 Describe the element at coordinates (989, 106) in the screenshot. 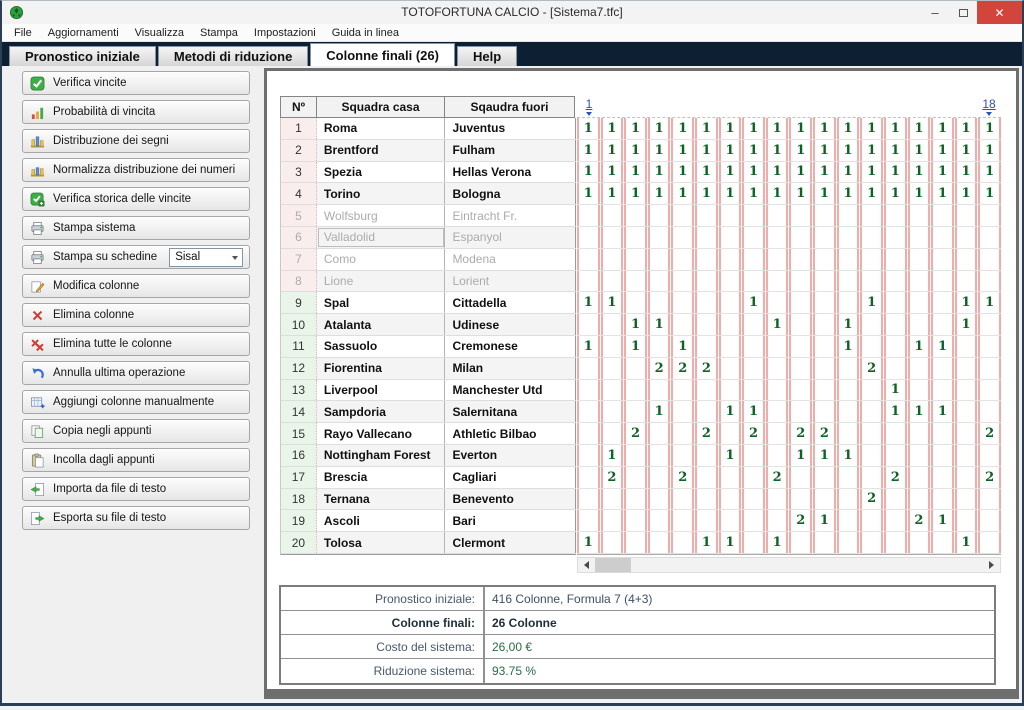

I see `column-number-last: 18` at that location.